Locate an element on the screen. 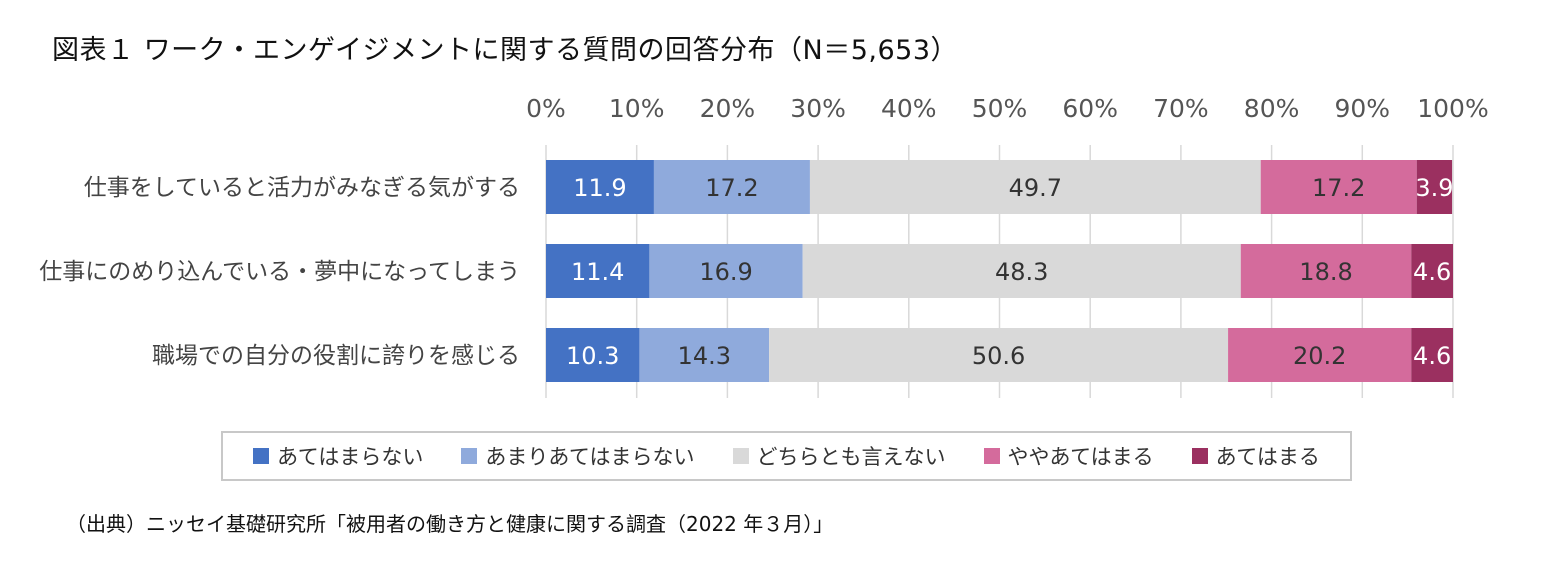 The width and height of the screenshot is (1546, 581). data-label: 11.9 is located at coordinates (599, 188).